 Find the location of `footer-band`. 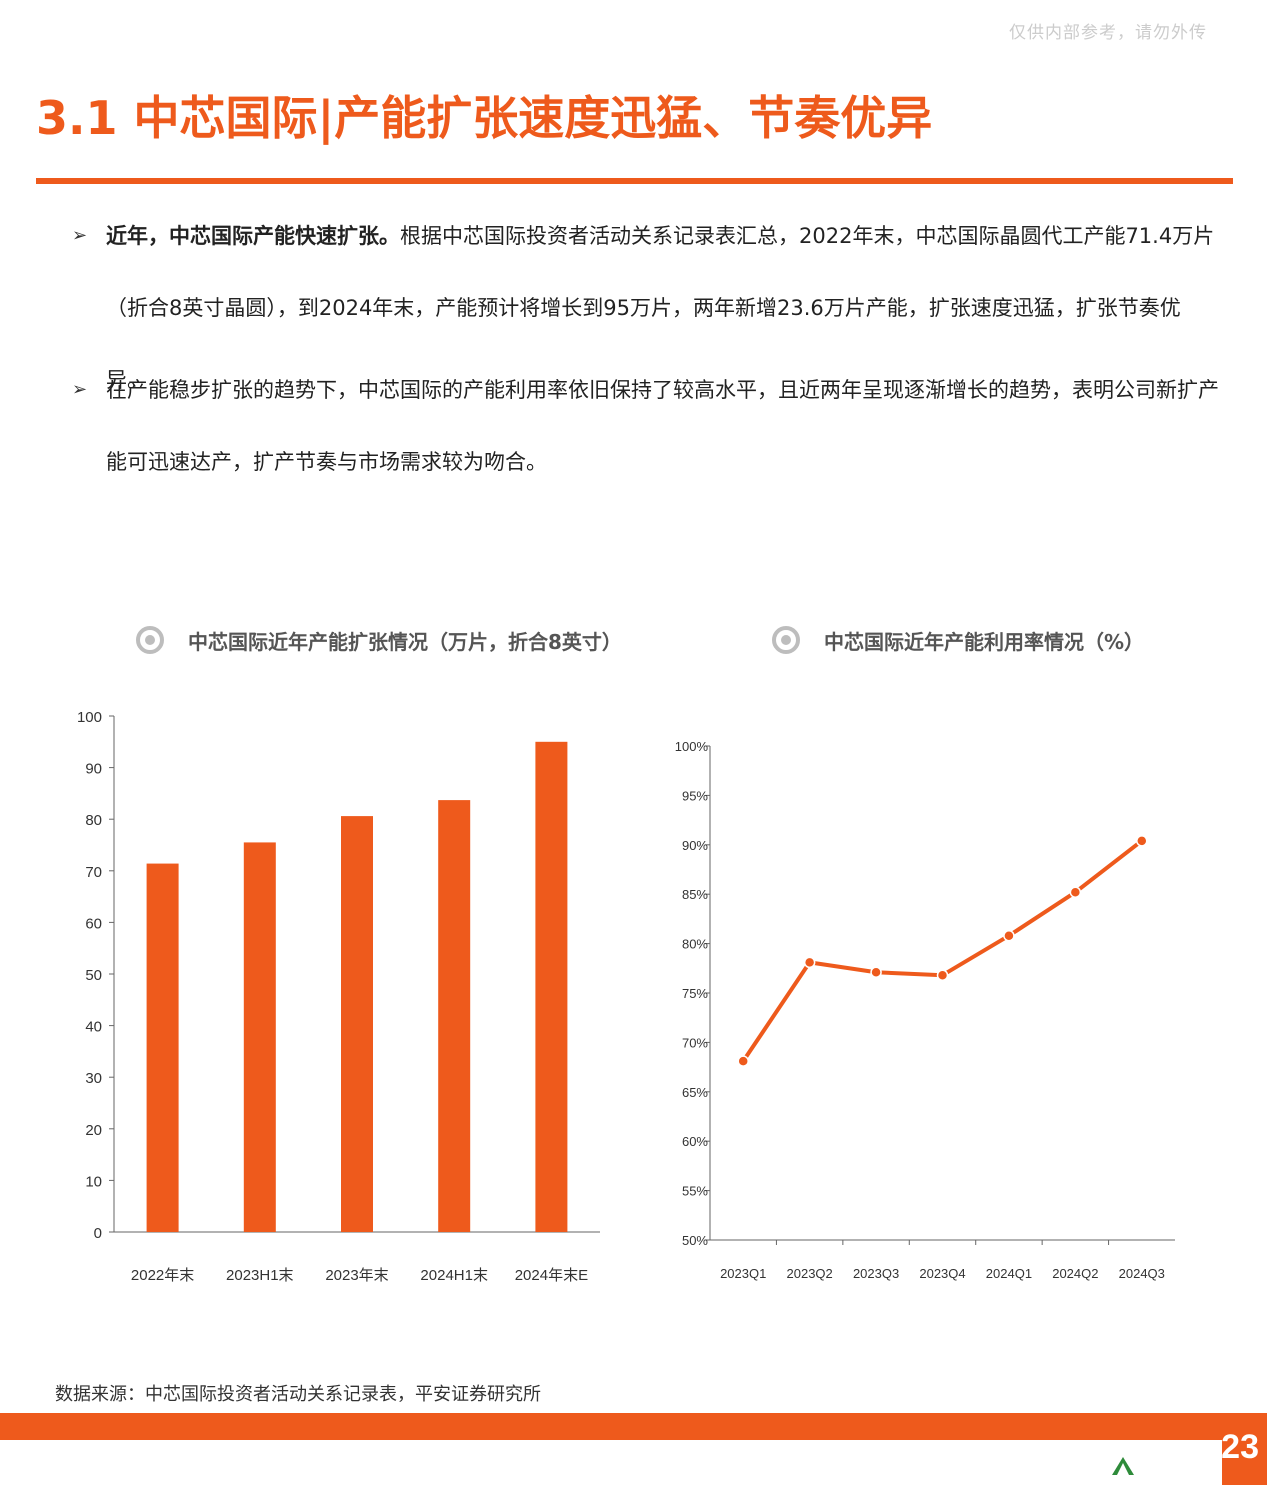

footer-band is located at coordinates (611, 1462).